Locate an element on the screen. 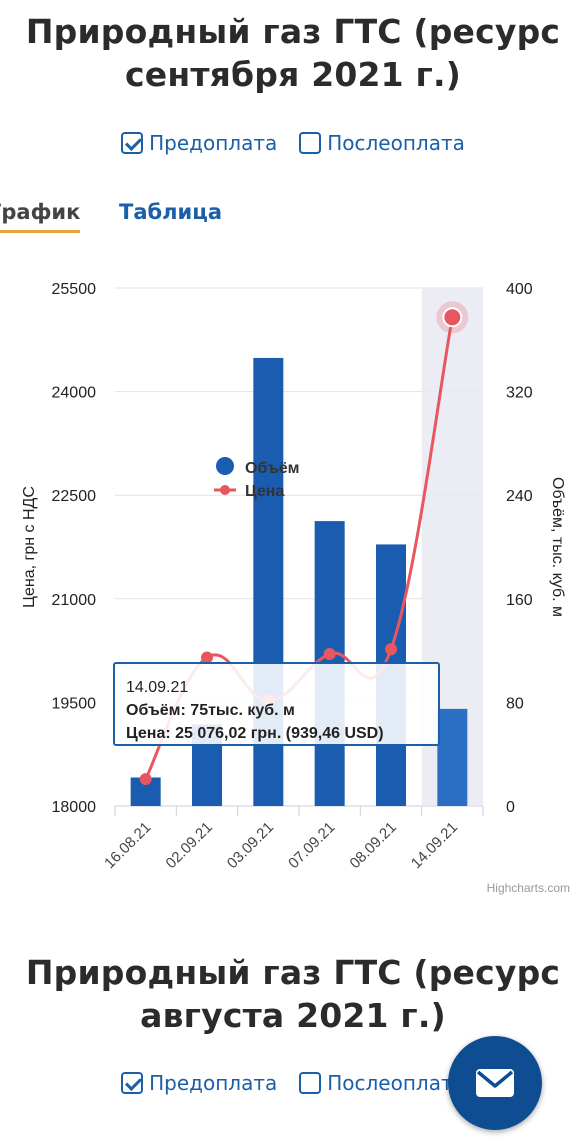 Image resolution: width=586 pixels, height=1141 pixels. postpay-label: Послеоплата is located at coordinates (396, 143).